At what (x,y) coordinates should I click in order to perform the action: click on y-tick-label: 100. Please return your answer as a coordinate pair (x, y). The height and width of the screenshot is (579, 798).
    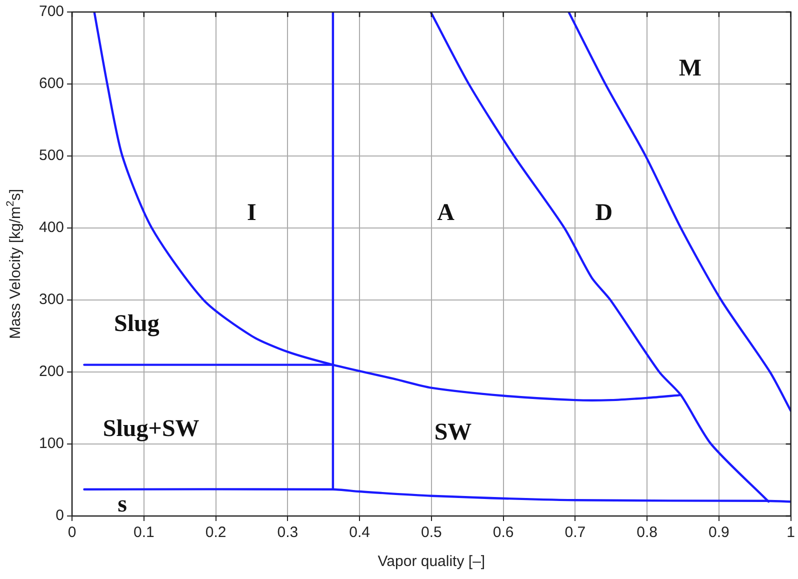
    Looking at the image, I should click on (51, 443).